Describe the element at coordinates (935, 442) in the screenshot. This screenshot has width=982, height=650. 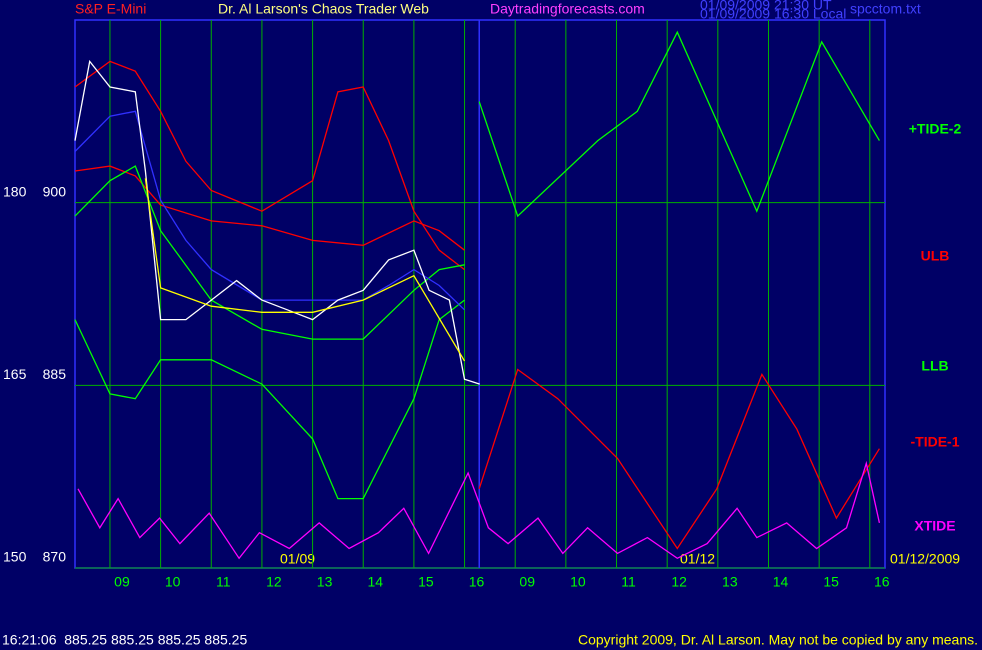
I see `legend-label: -TIDE-1` at that location.